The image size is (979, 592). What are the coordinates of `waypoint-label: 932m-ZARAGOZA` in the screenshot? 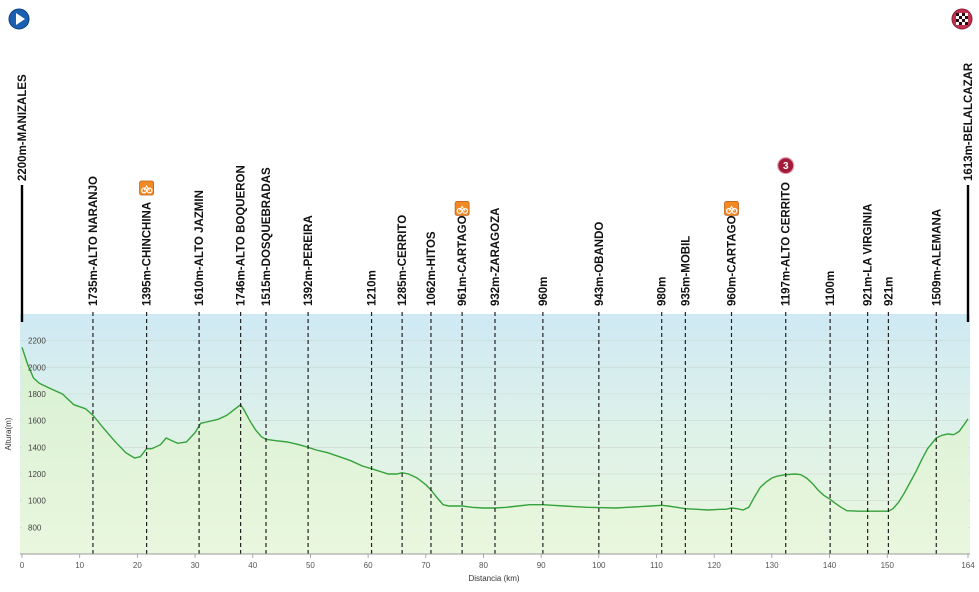 It's located at (496, 257).